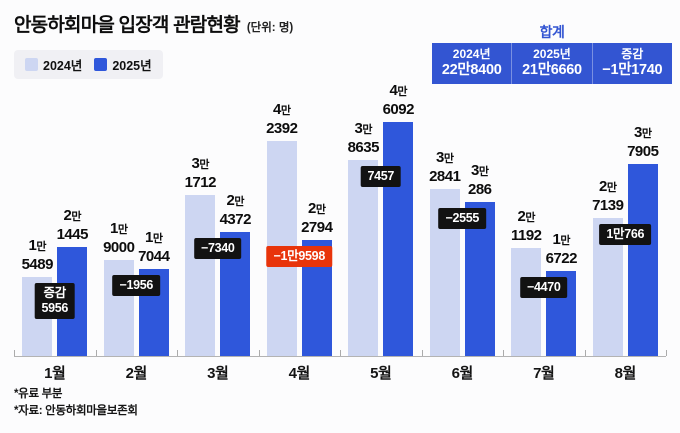 The height and width of the screenshot is (433, 680). Describe the element at coordinates (561, 249) in the screenshot. I see `bar-value-label-2025년-7월: 1만 6722` at that location.